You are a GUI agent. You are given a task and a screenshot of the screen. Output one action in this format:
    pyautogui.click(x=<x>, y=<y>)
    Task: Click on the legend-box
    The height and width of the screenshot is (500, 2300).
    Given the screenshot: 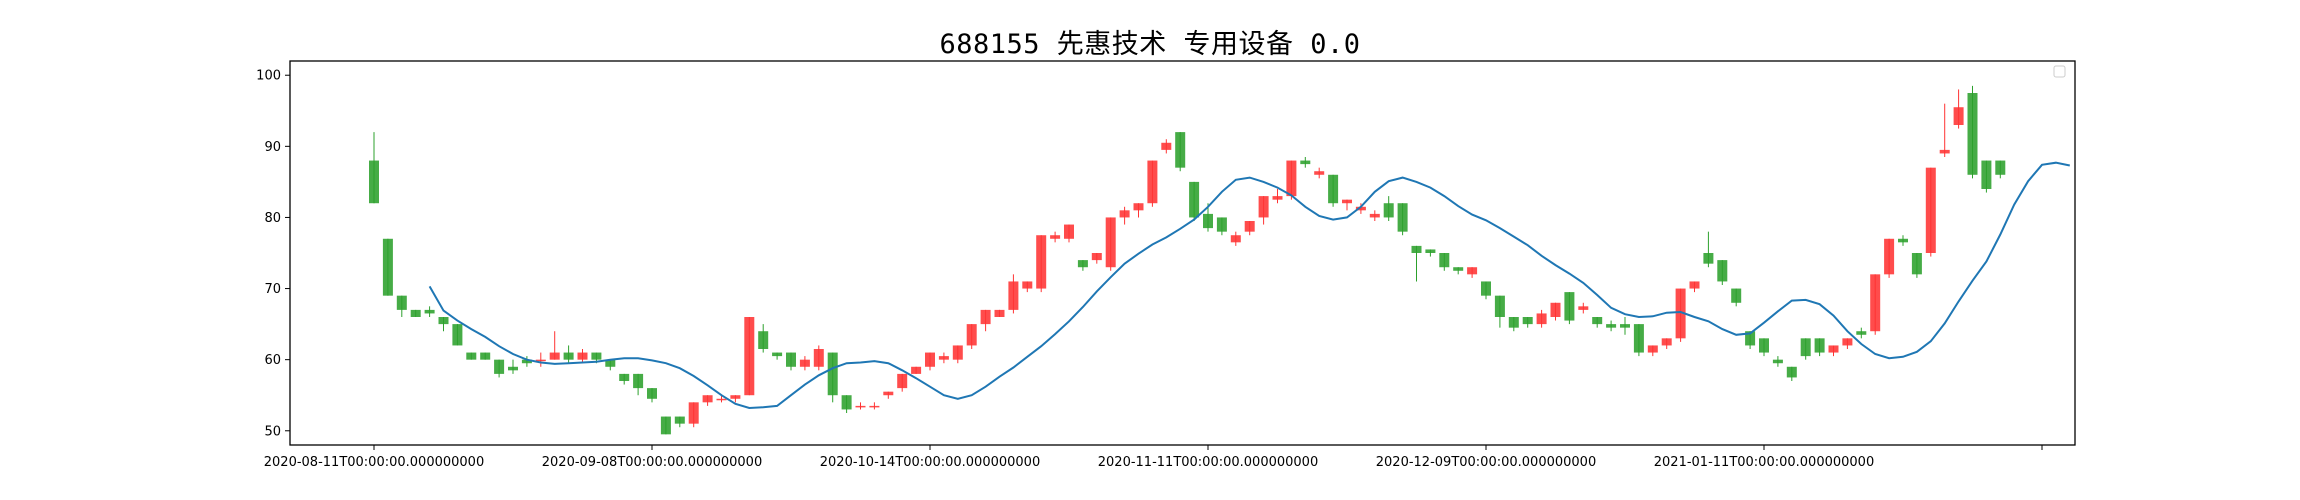 What is the action you would take?
    pyautogui.click(x=2059, y=71)
    